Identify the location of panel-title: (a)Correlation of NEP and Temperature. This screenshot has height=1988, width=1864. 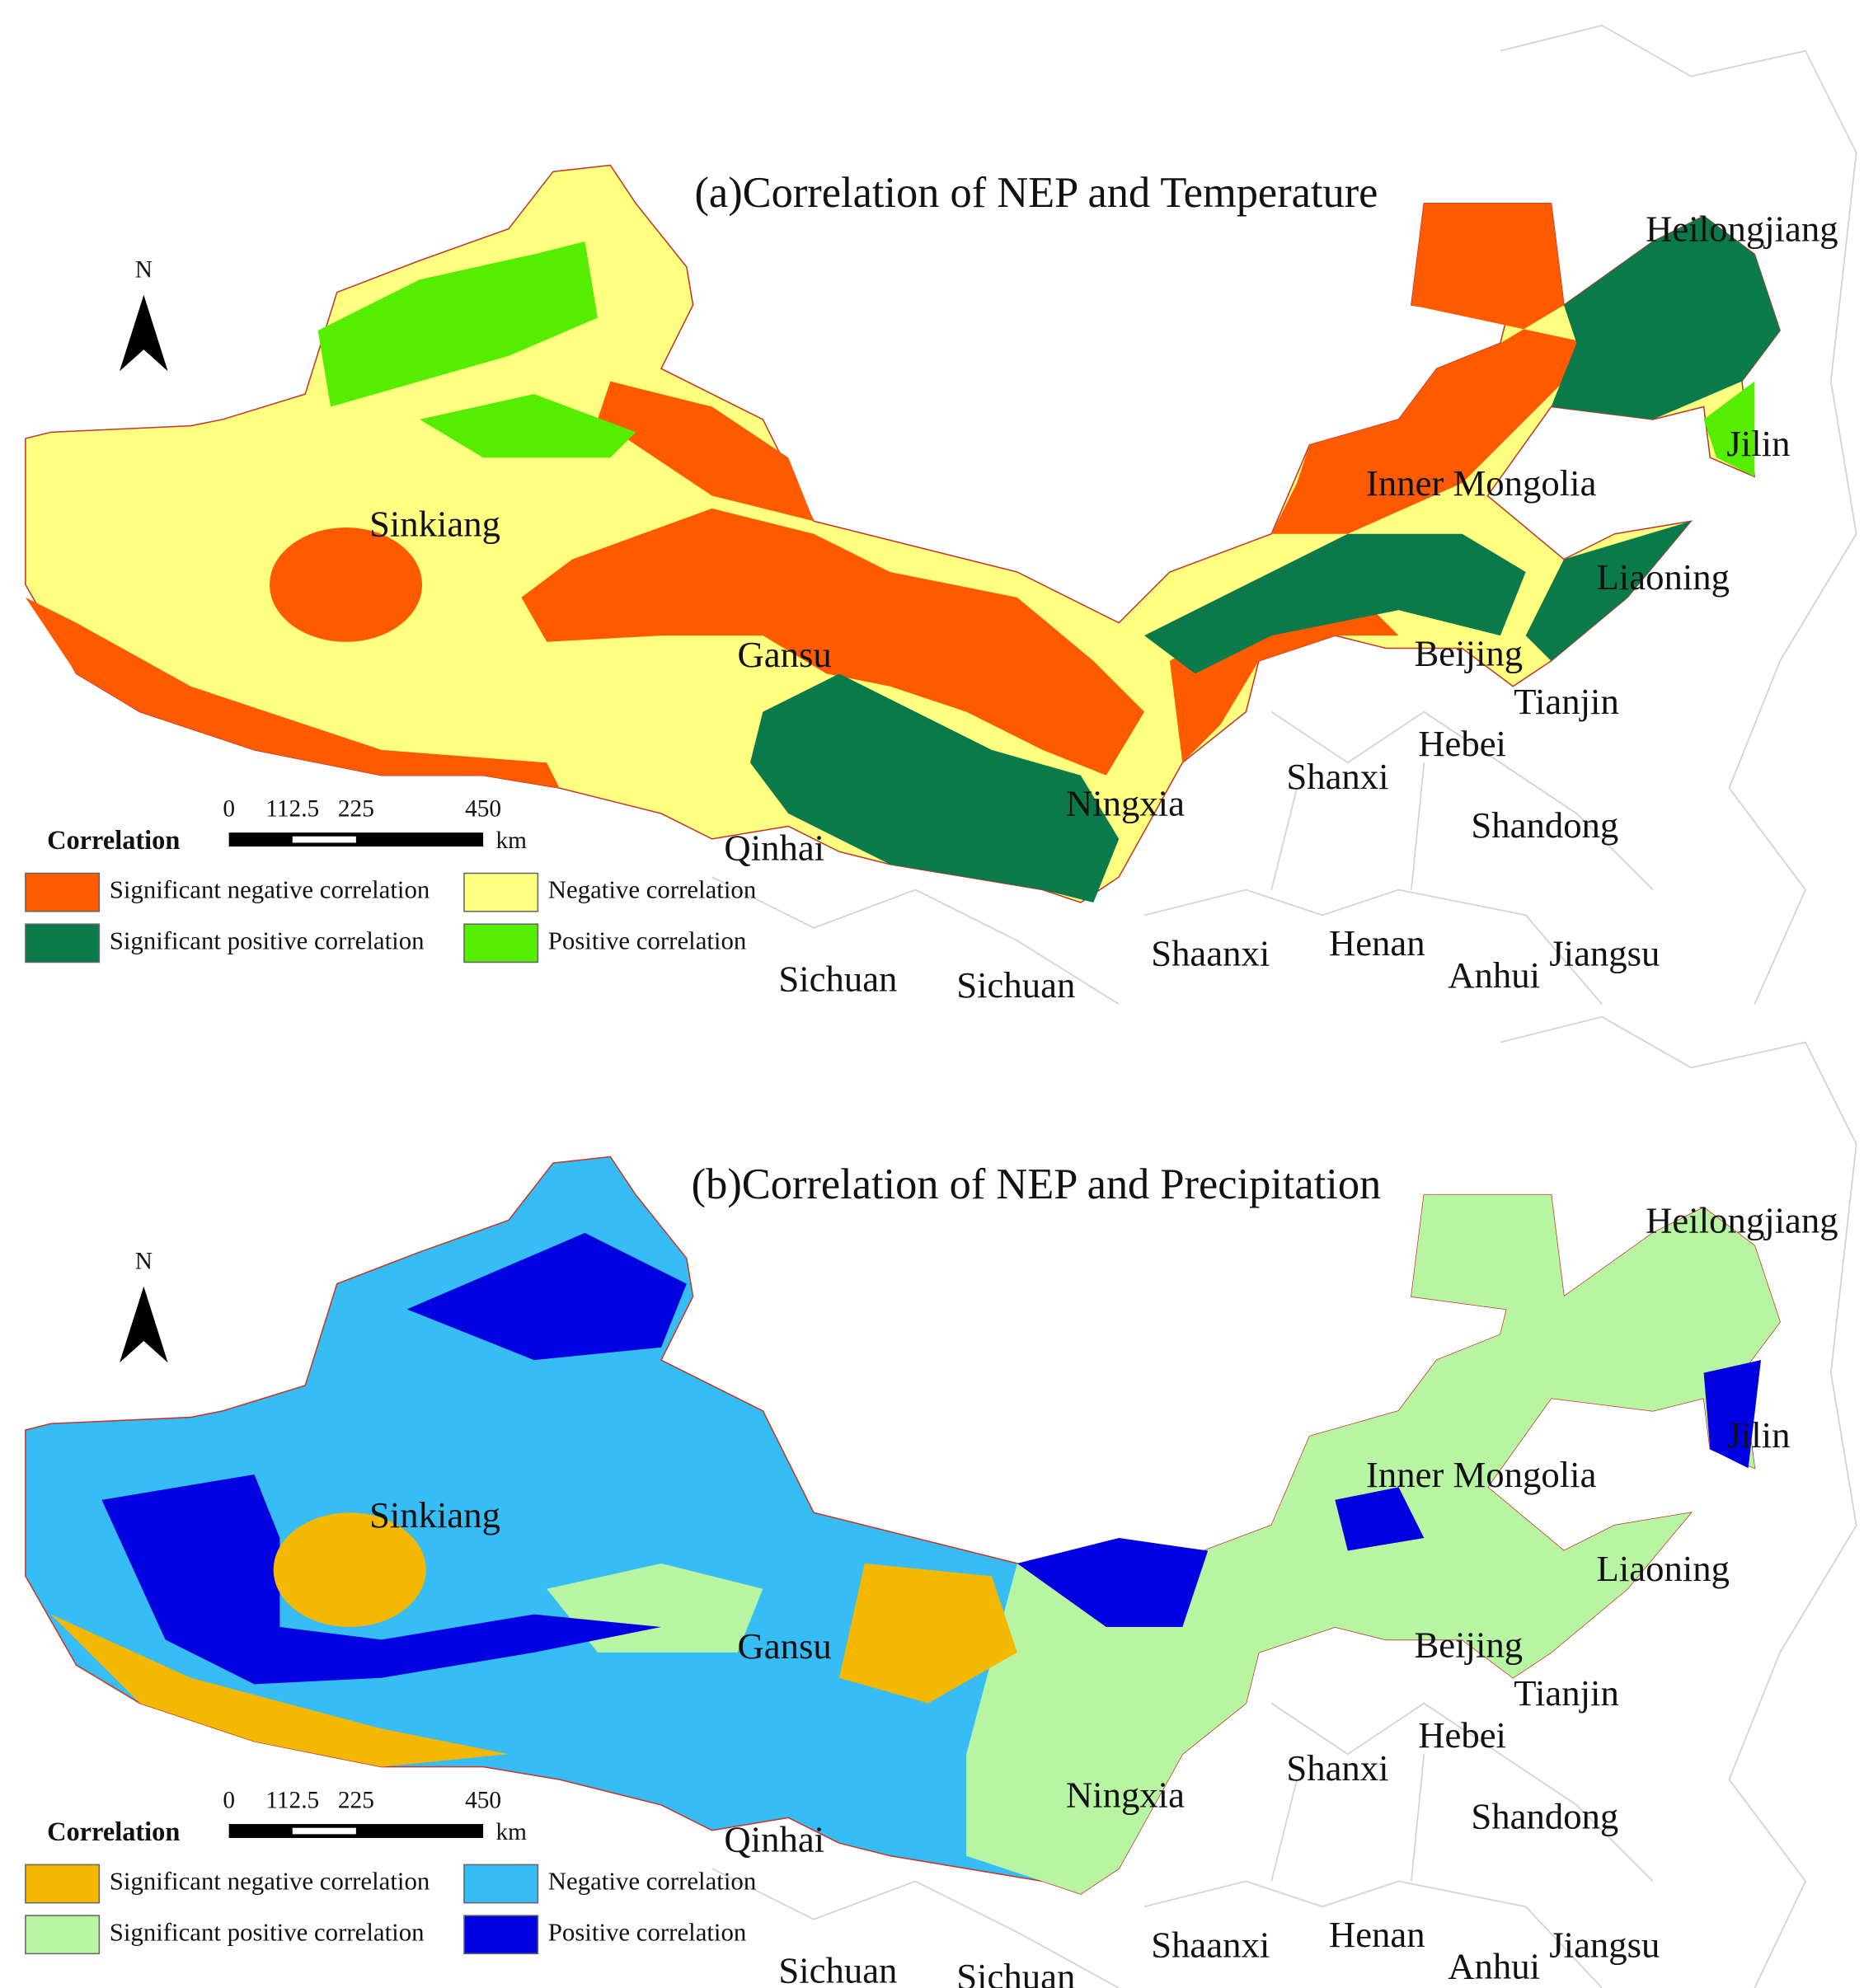
(1036, 193).